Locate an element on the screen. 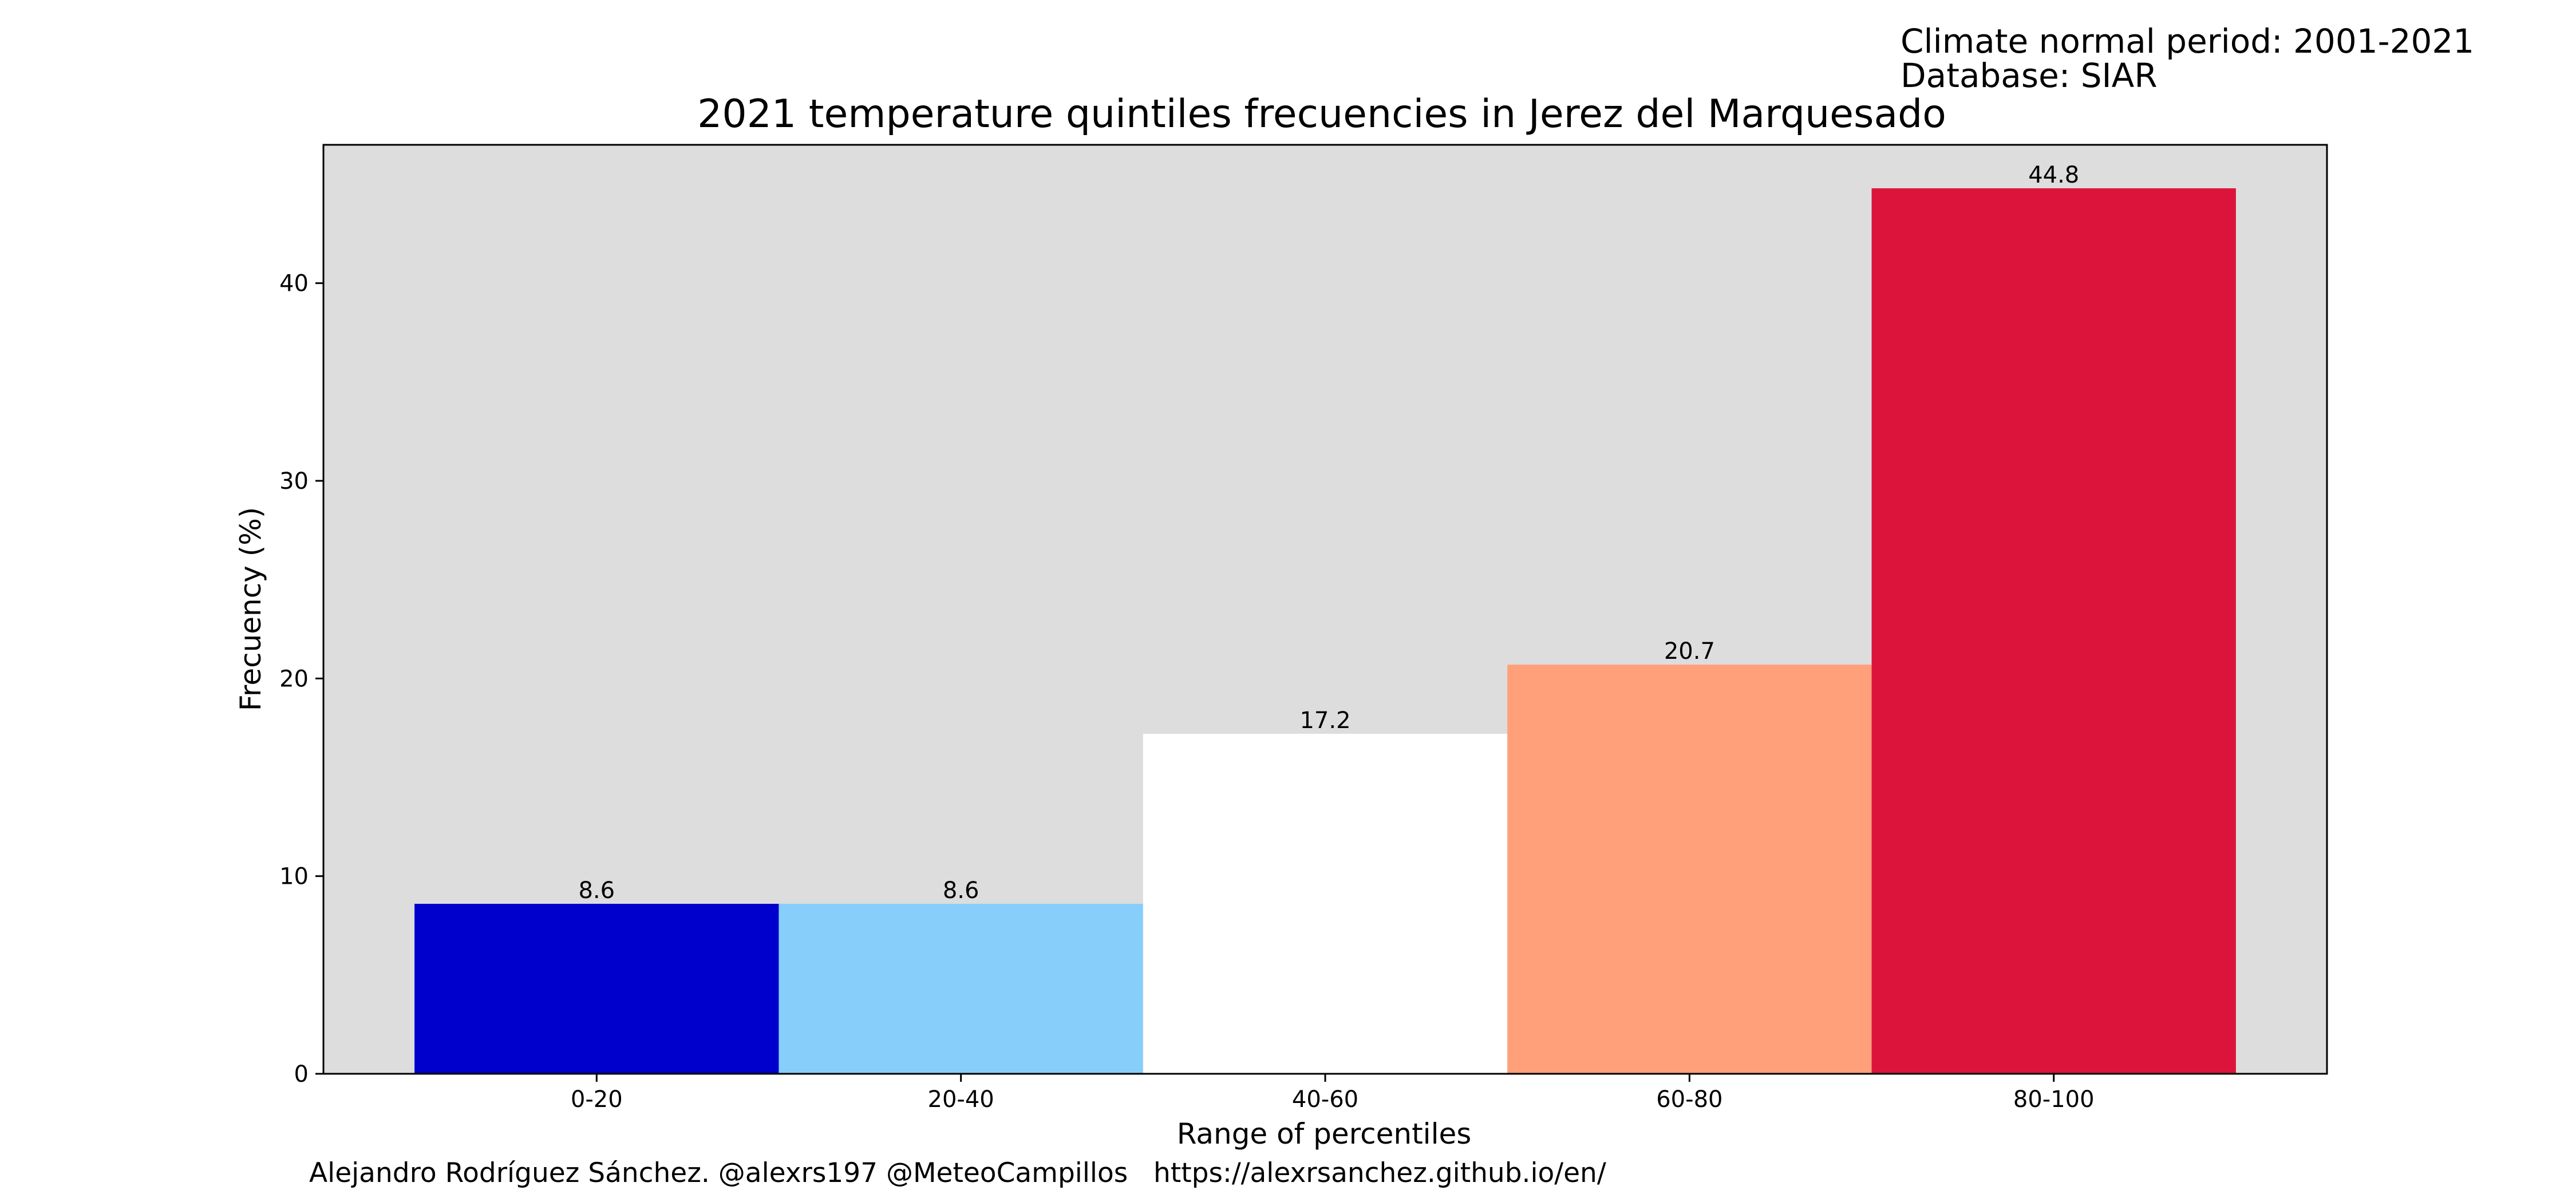 Image resolution: width=2576 pixels, height=1202 pixels. value-label-40-60: 17.2 is located at coordinates (1324, 721).